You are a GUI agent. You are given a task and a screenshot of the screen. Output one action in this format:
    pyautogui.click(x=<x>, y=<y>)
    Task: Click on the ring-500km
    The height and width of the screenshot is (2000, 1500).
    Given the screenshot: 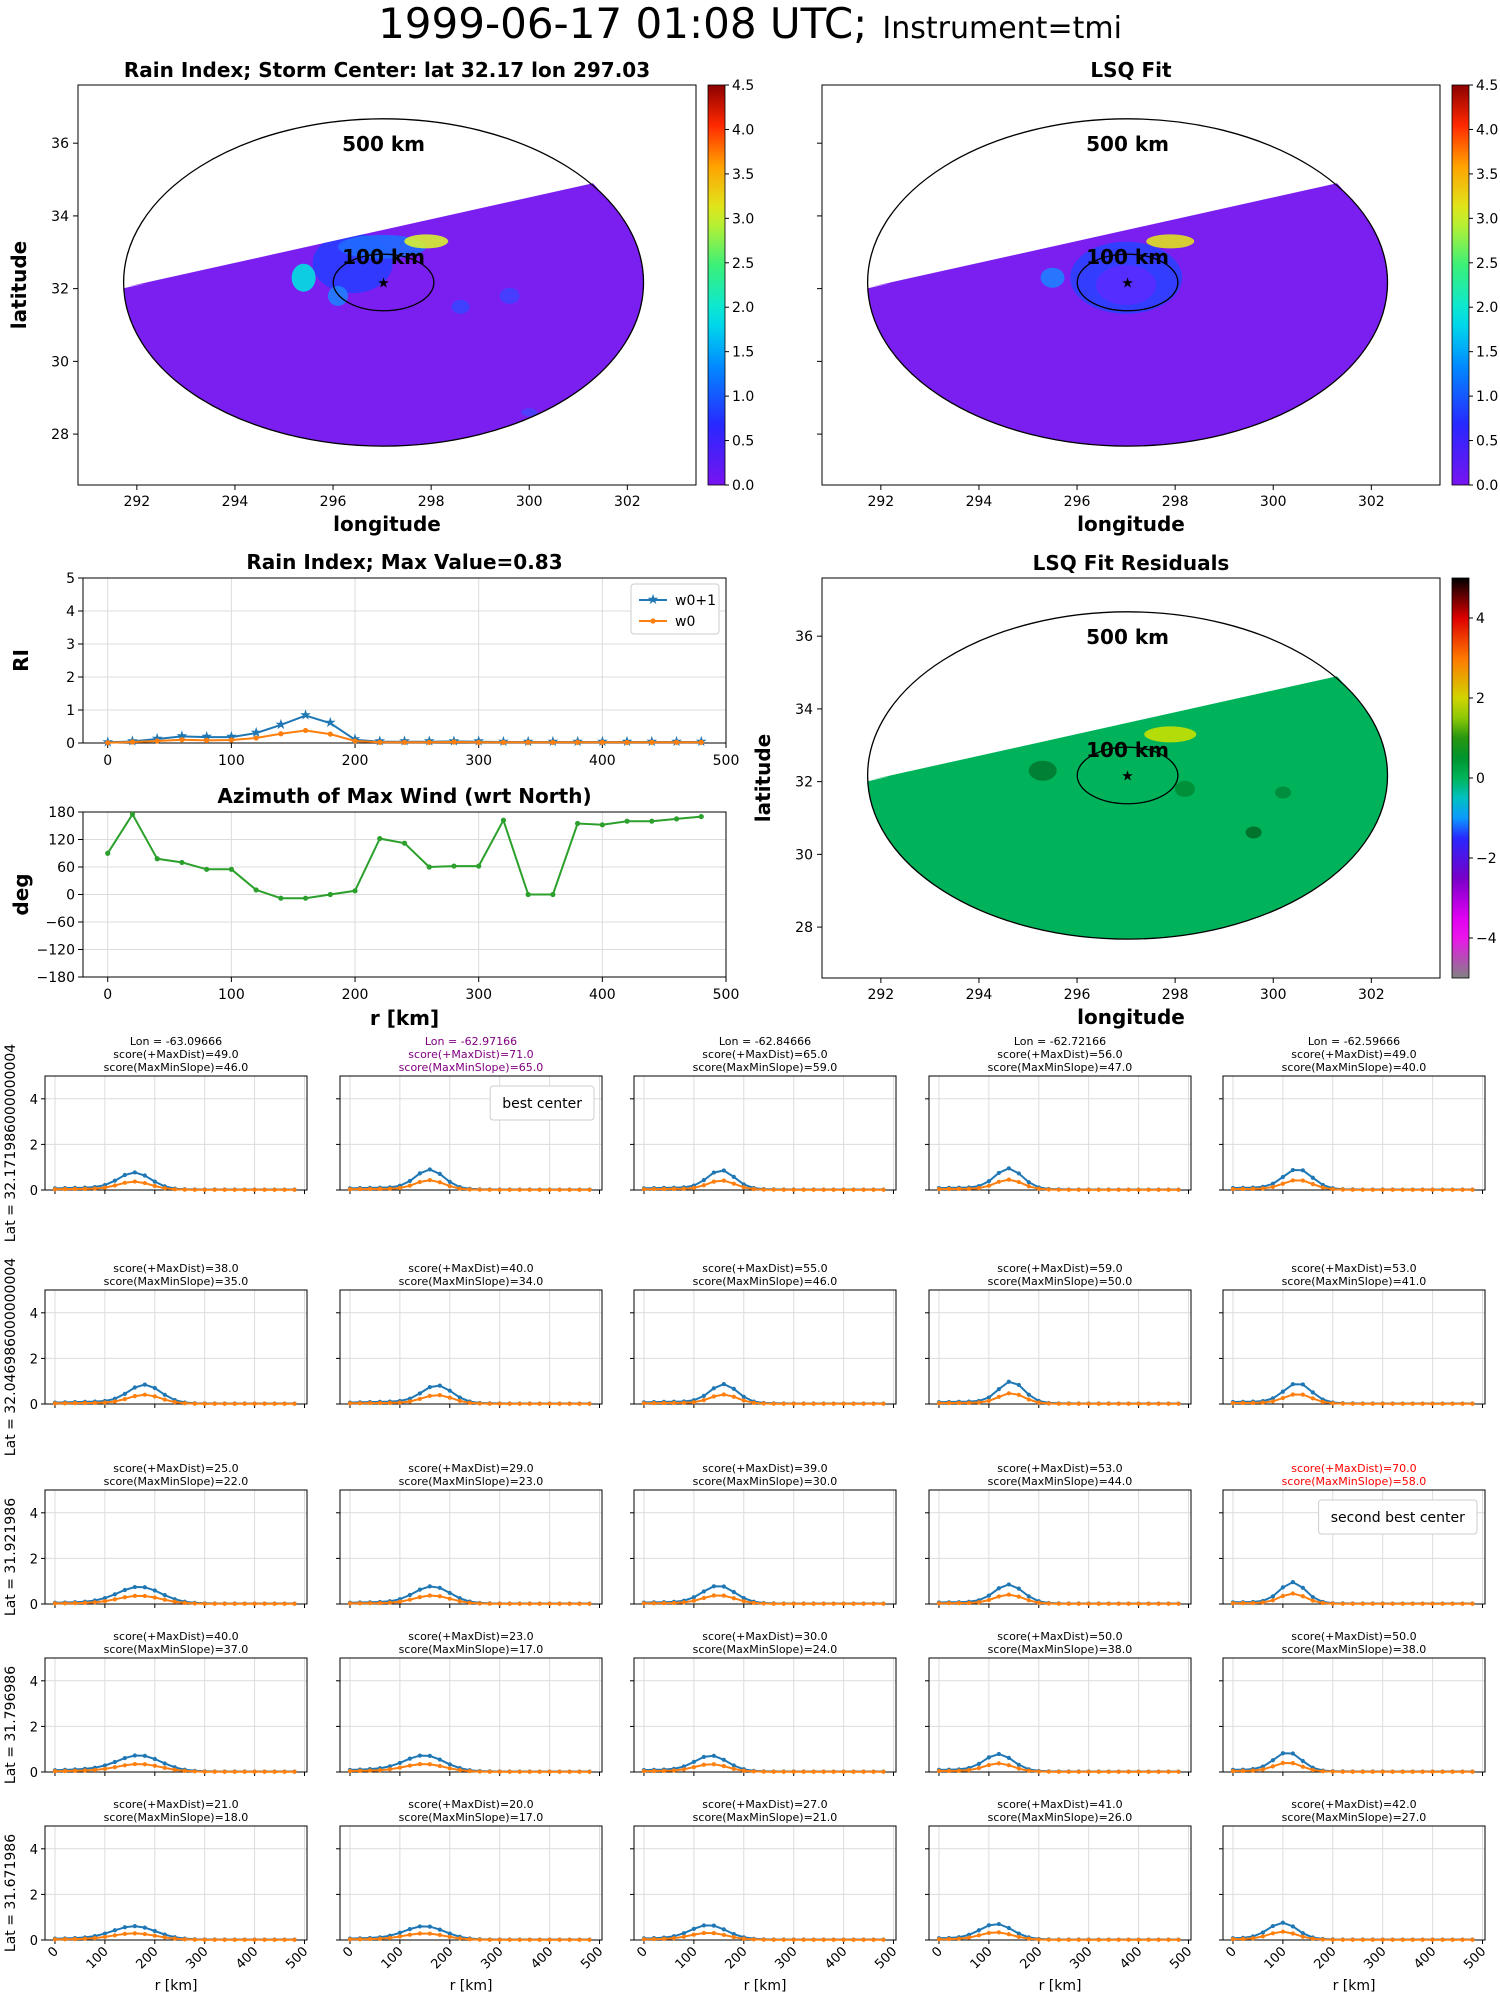 What is the action you would take?
    pyautogui.click(x=1127, y=775)
    